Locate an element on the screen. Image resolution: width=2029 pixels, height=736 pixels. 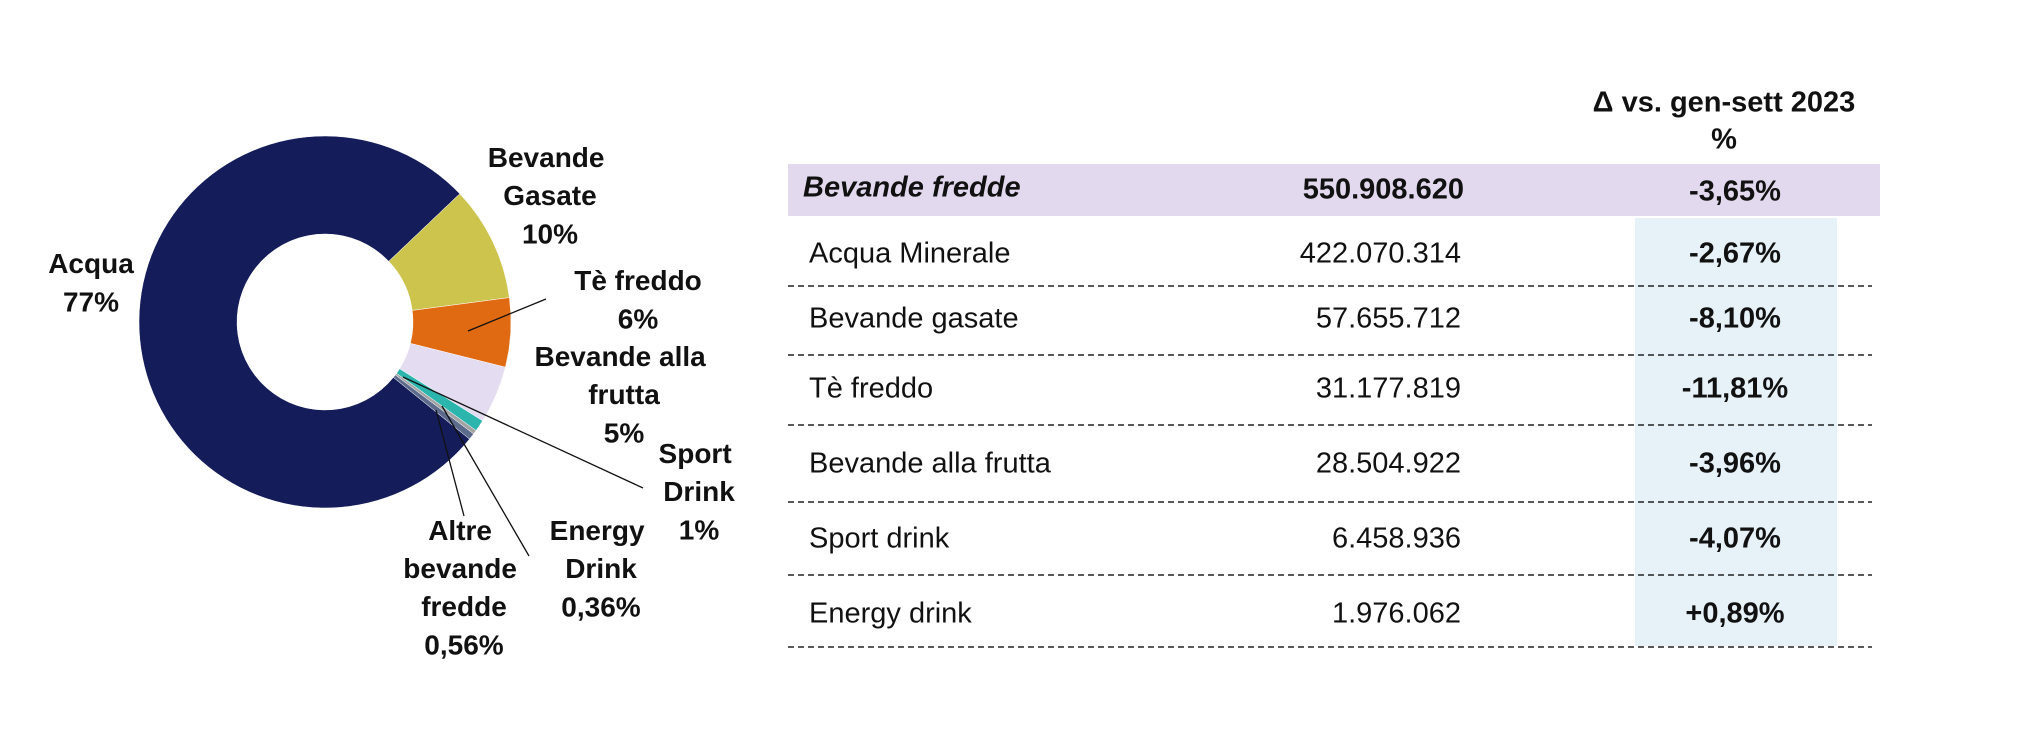
row-value: 57.655.712 is located at coordinates (1388, 319).